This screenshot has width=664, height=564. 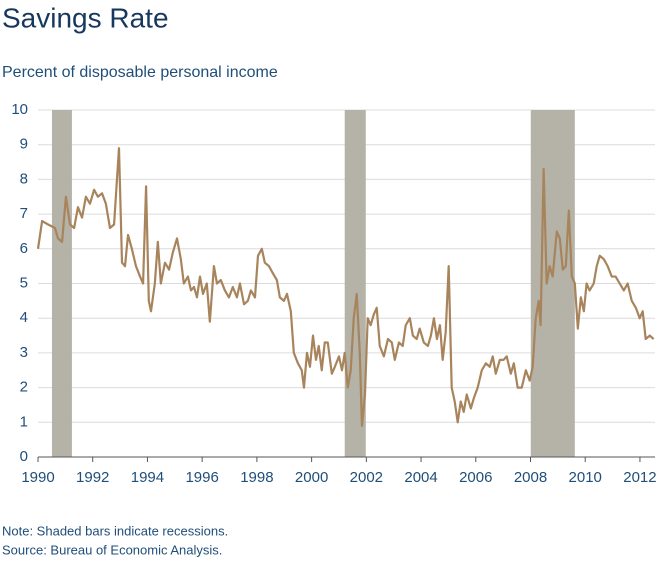 What do you see at coordinates (115, 530) in the screenshot?
I see `note: Note: Shaded bars indicate recessions.` at bounding box center [115, 530].